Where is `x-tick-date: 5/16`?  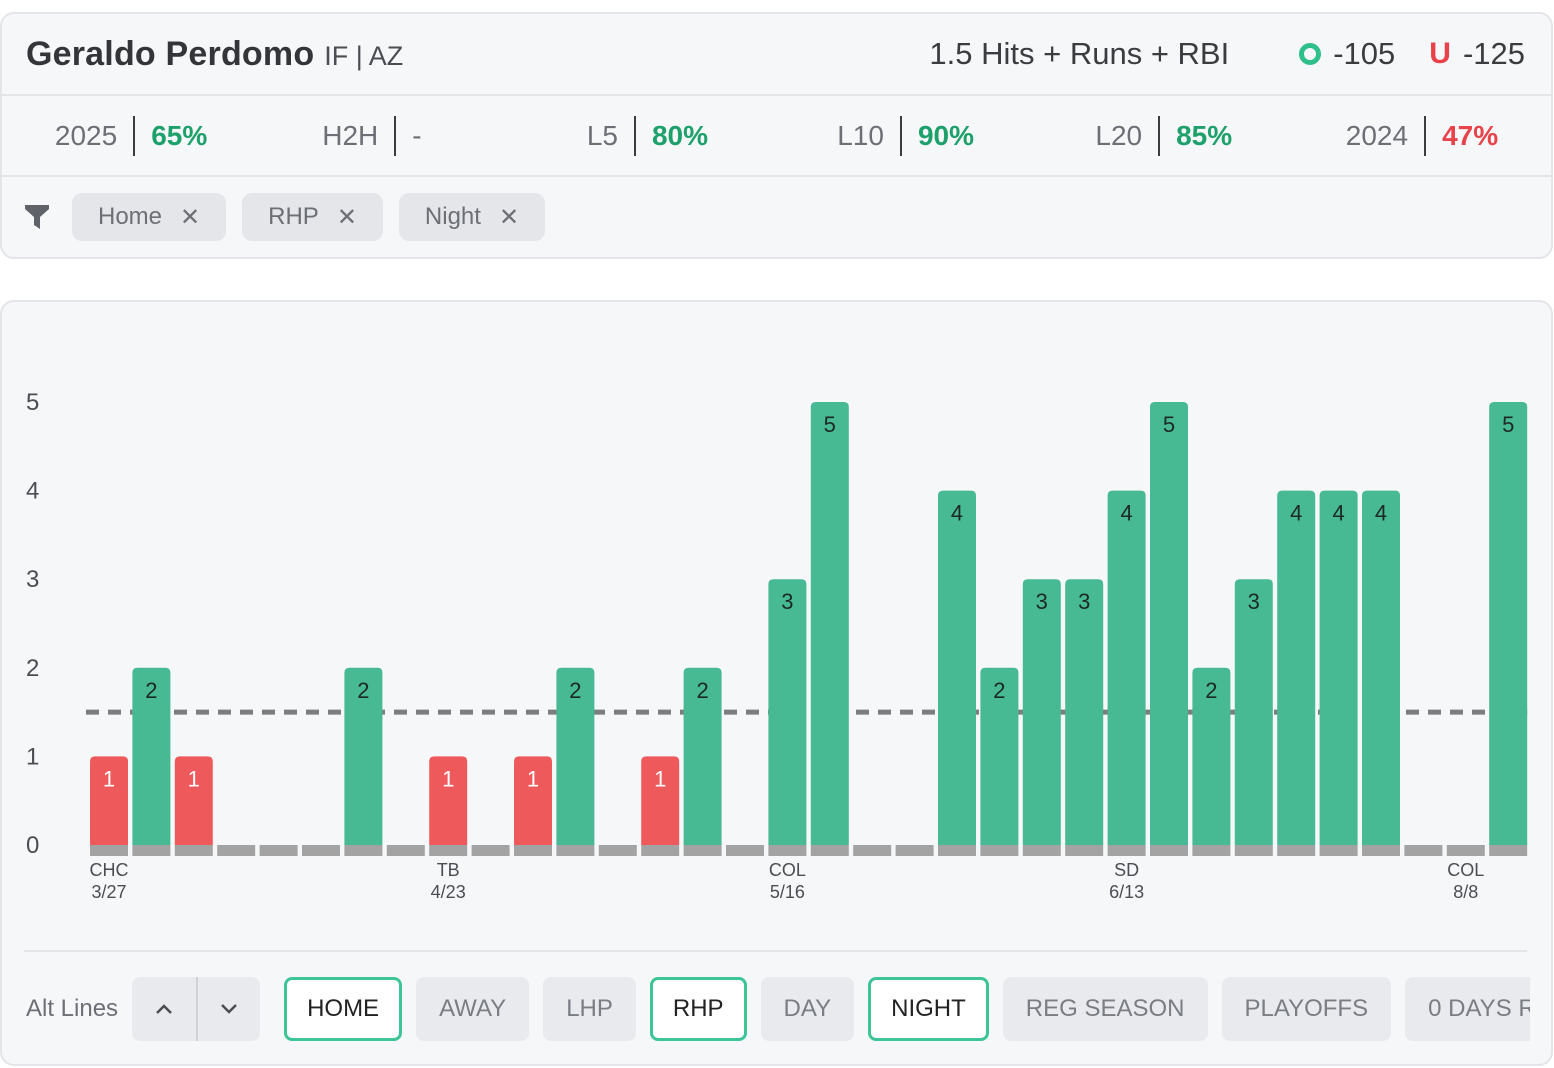
x-tick-date: 5/16 is located at coordinates (787, 892).